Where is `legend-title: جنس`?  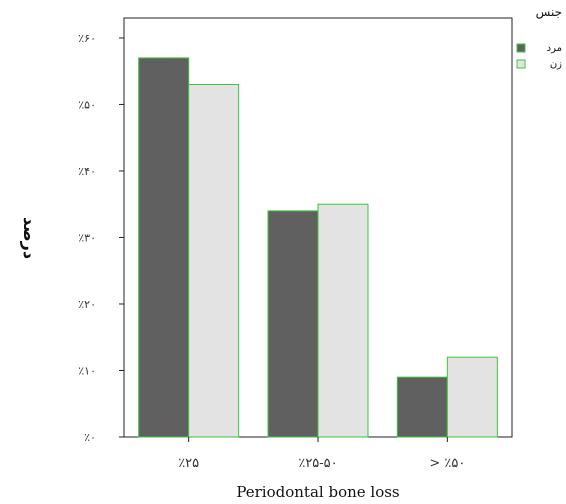 legend-title: جنس is located at coordinates (549, 12).